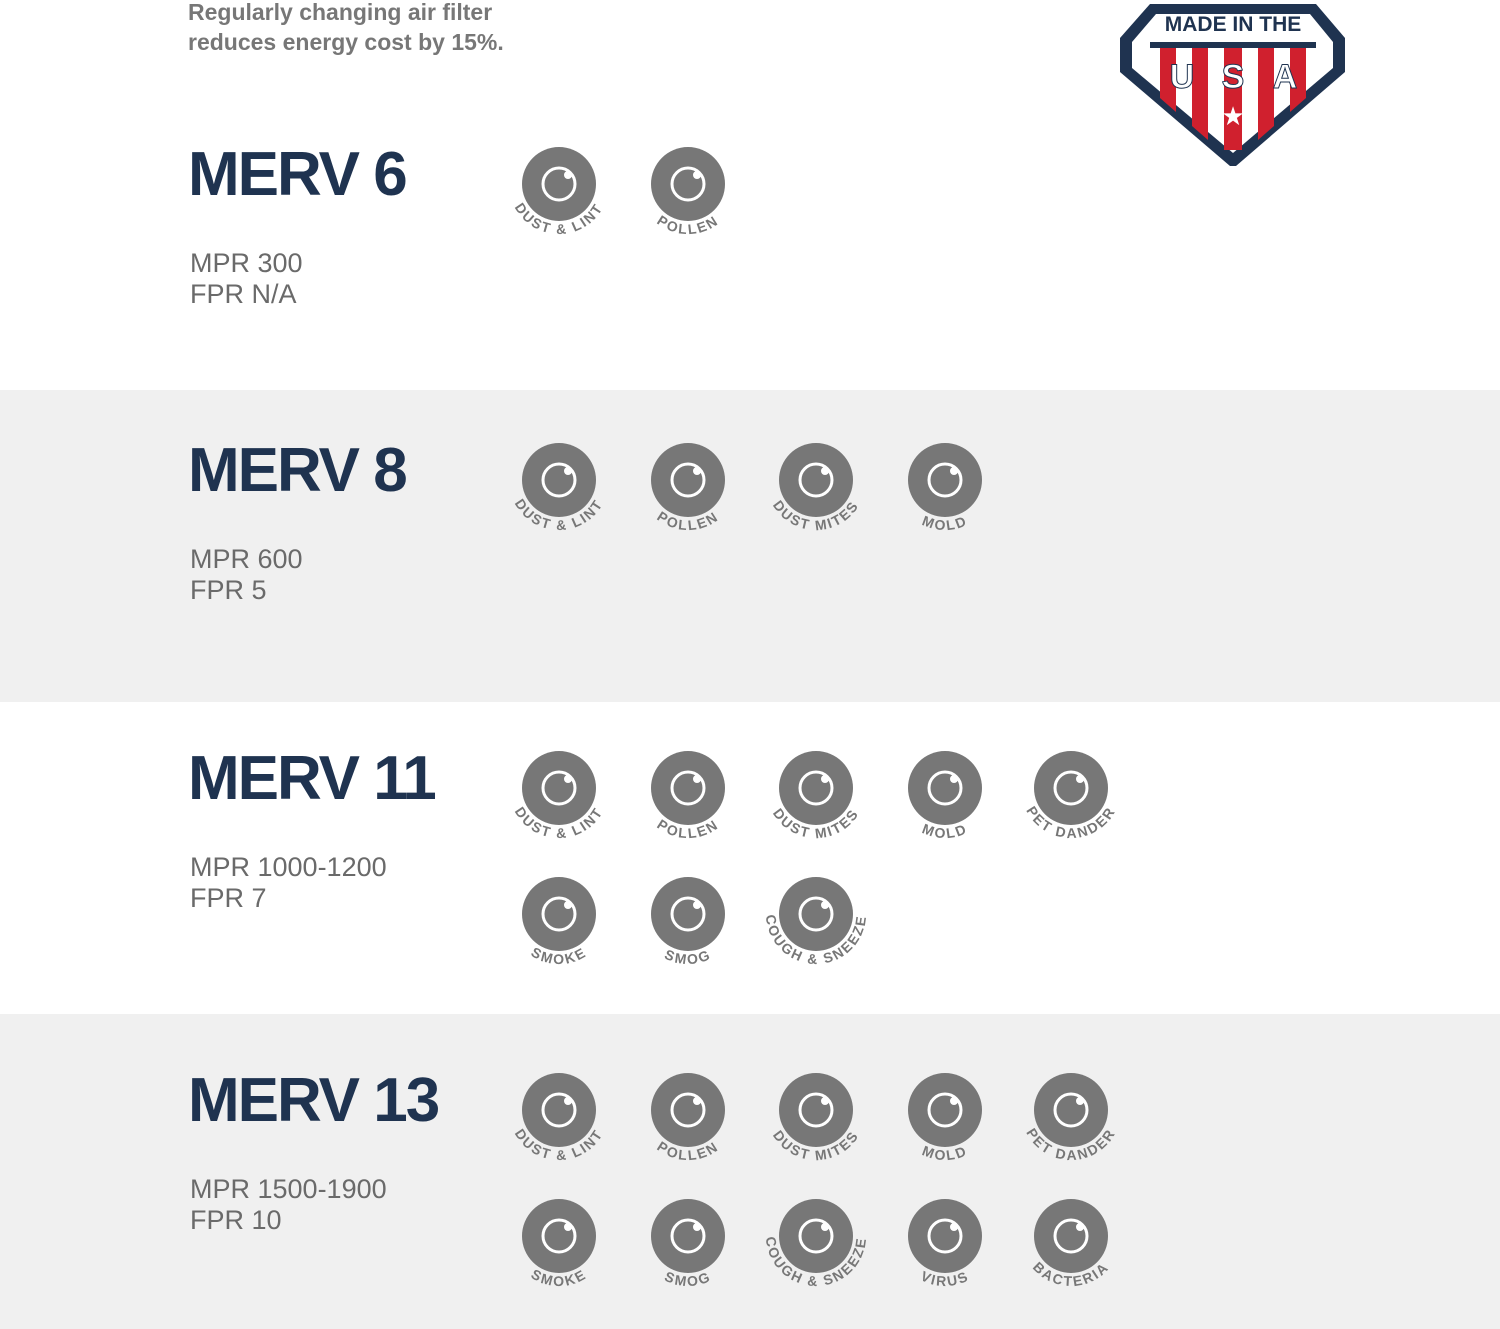 This screenshot has width=1500, height=1329. I want to click on usa-badge, so click(1232, 85).